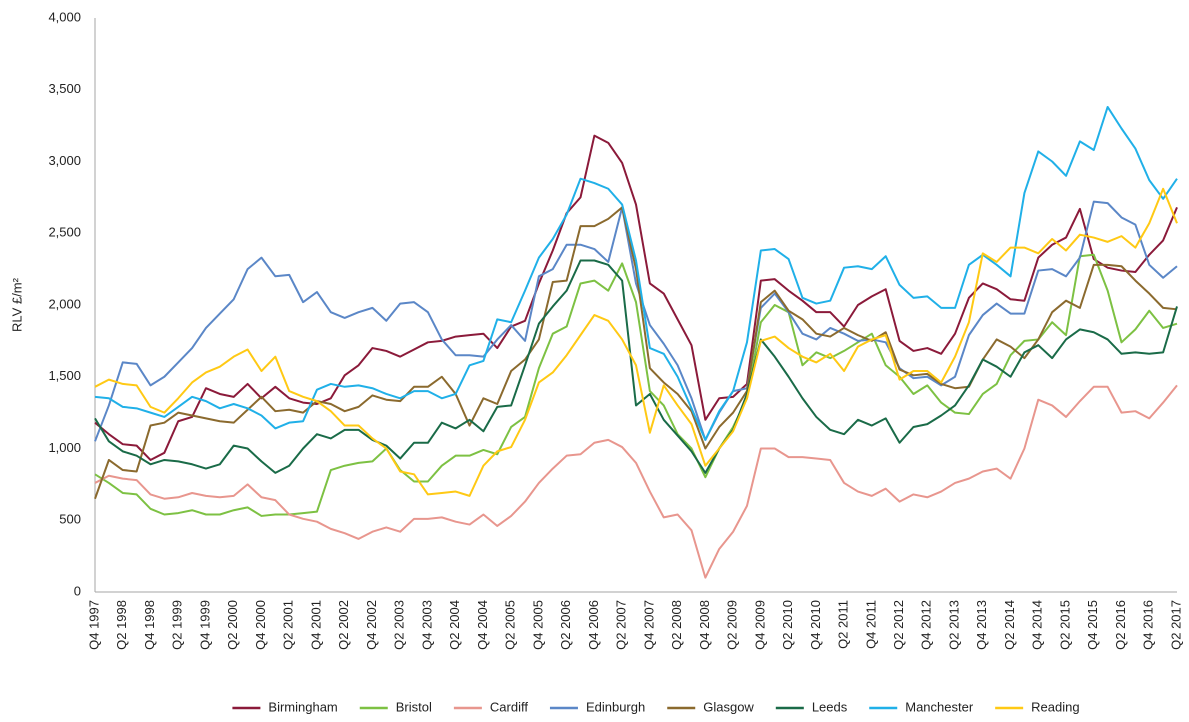  Describe the element at coordinates (759, 625) in the screenshot. I see `x-tick-label: Q4 2009` at that location.